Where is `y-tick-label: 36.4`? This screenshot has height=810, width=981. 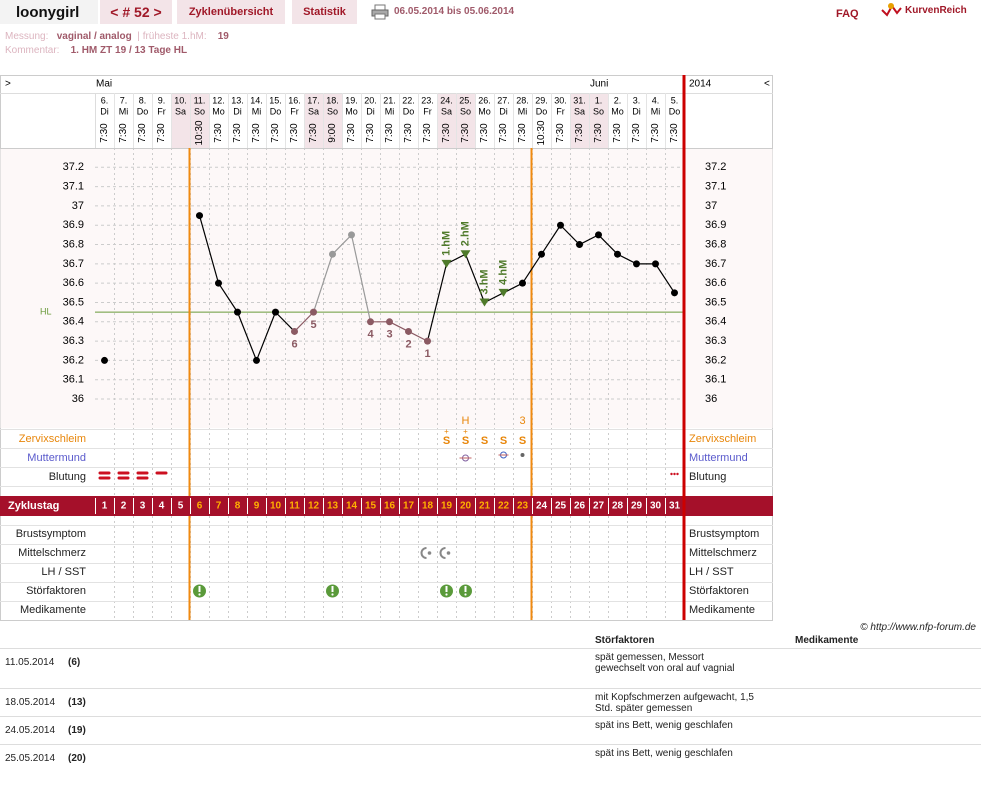
y-tick-label: 36.4 is located at coordinates (73, 322).